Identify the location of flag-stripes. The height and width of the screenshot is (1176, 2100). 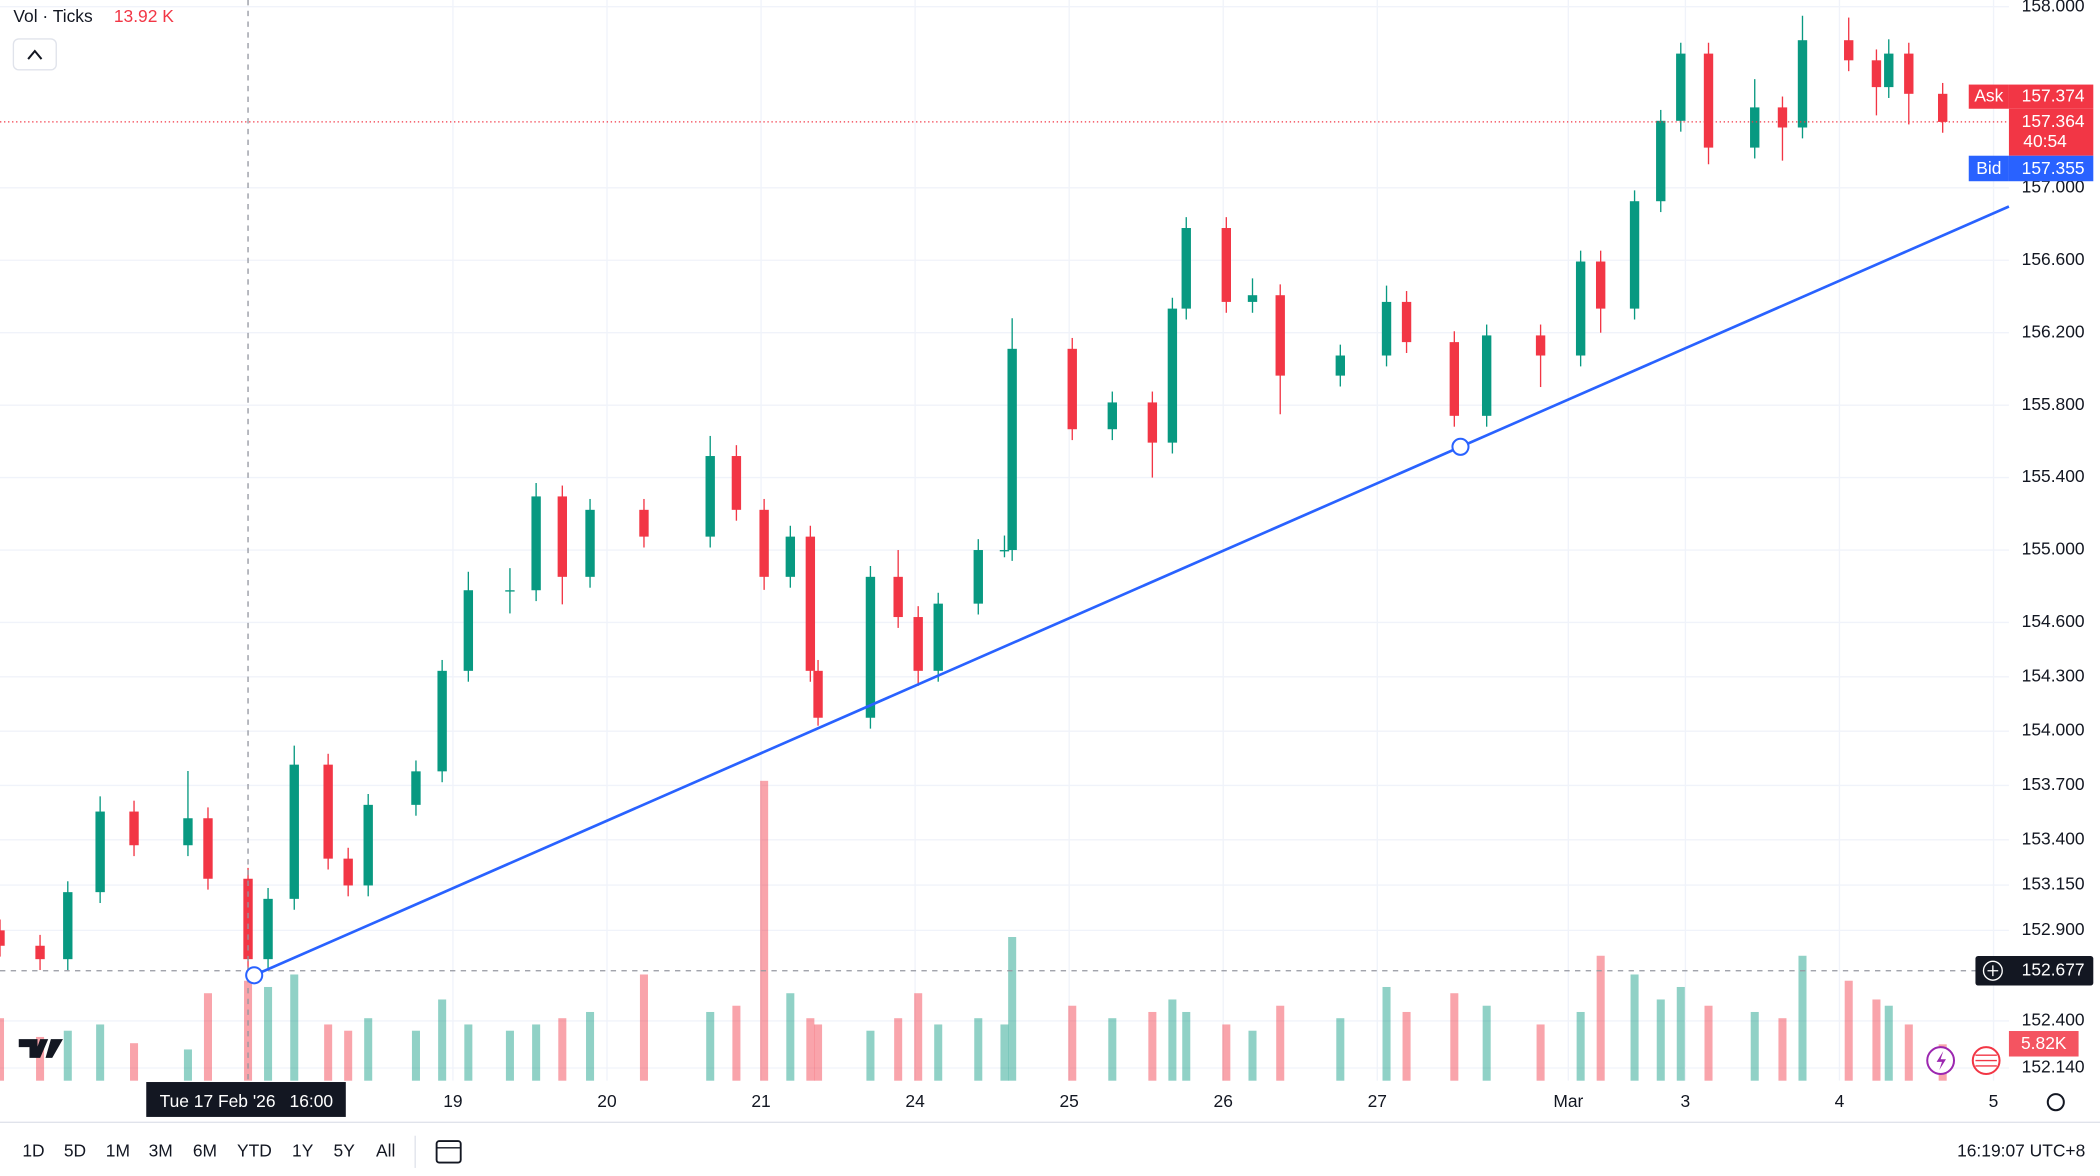
(1986, 1060).